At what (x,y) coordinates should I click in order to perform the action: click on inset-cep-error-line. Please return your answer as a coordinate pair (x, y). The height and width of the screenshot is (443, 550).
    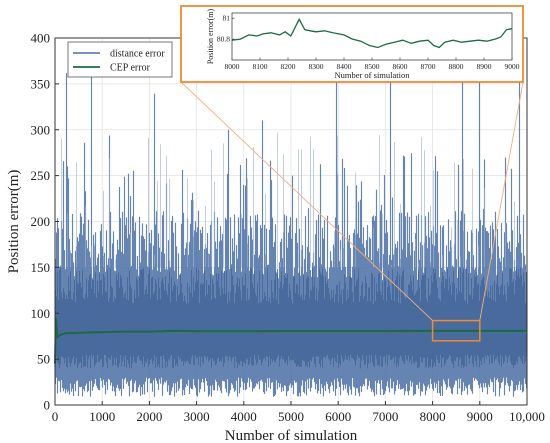
    Looking at the image, I should click on (372, 33).